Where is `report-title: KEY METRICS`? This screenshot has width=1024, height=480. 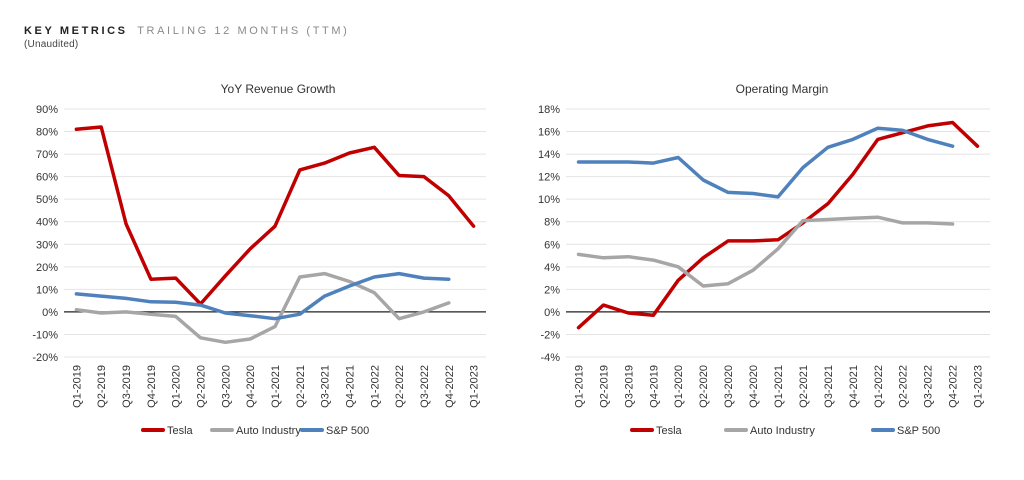 report-title: KEY METRICS is located at coordinates (76, 31).